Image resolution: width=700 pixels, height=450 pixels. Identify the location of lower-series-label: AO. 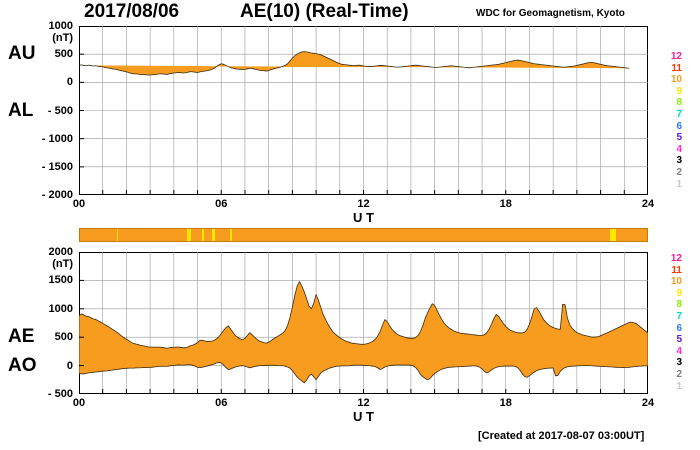
(22, 365).